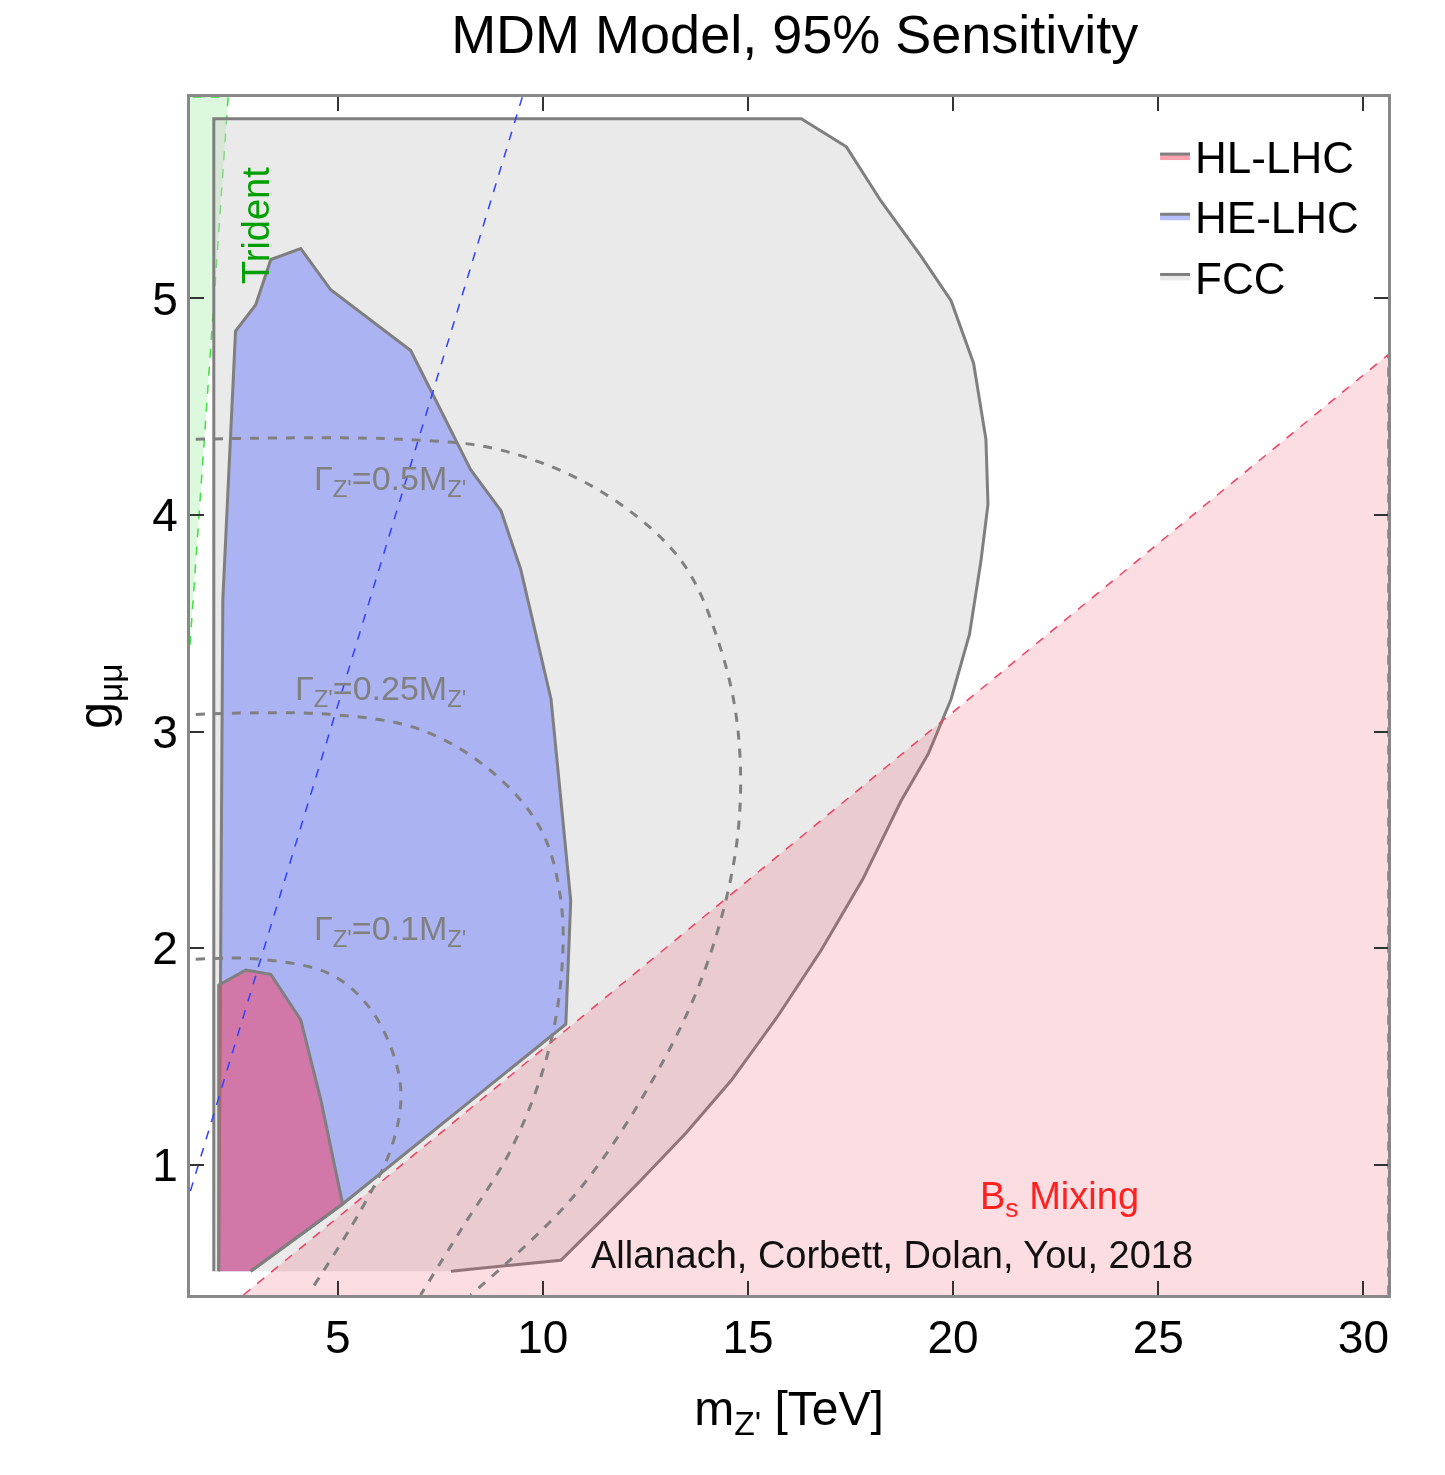  What do you see at coordinates (165, 298) in the screenshot?
I see `y-tick-label: 5` at bounding box center [165, 298].